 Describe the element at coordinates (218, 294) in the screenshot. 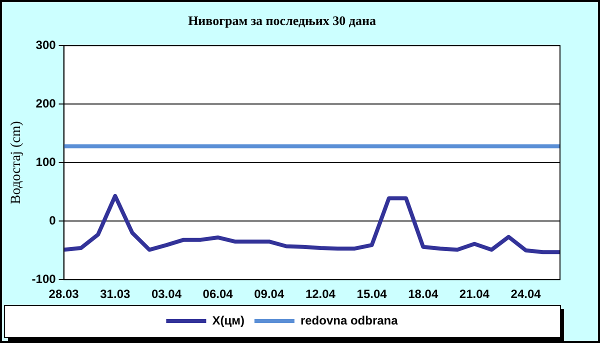

I see `x-tick-label: 06.04` at that location.